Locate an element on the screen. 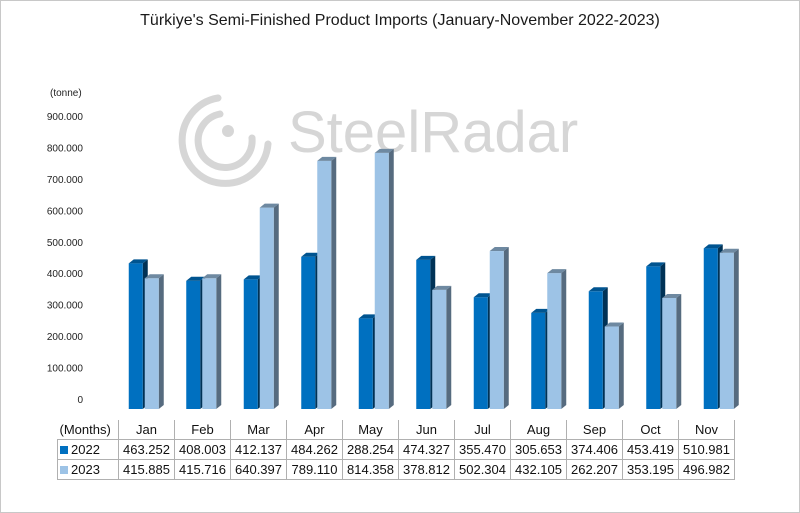 The height and width of the screenshot is (513, 800). category-label: Apr is located at coordinates (314, 430).